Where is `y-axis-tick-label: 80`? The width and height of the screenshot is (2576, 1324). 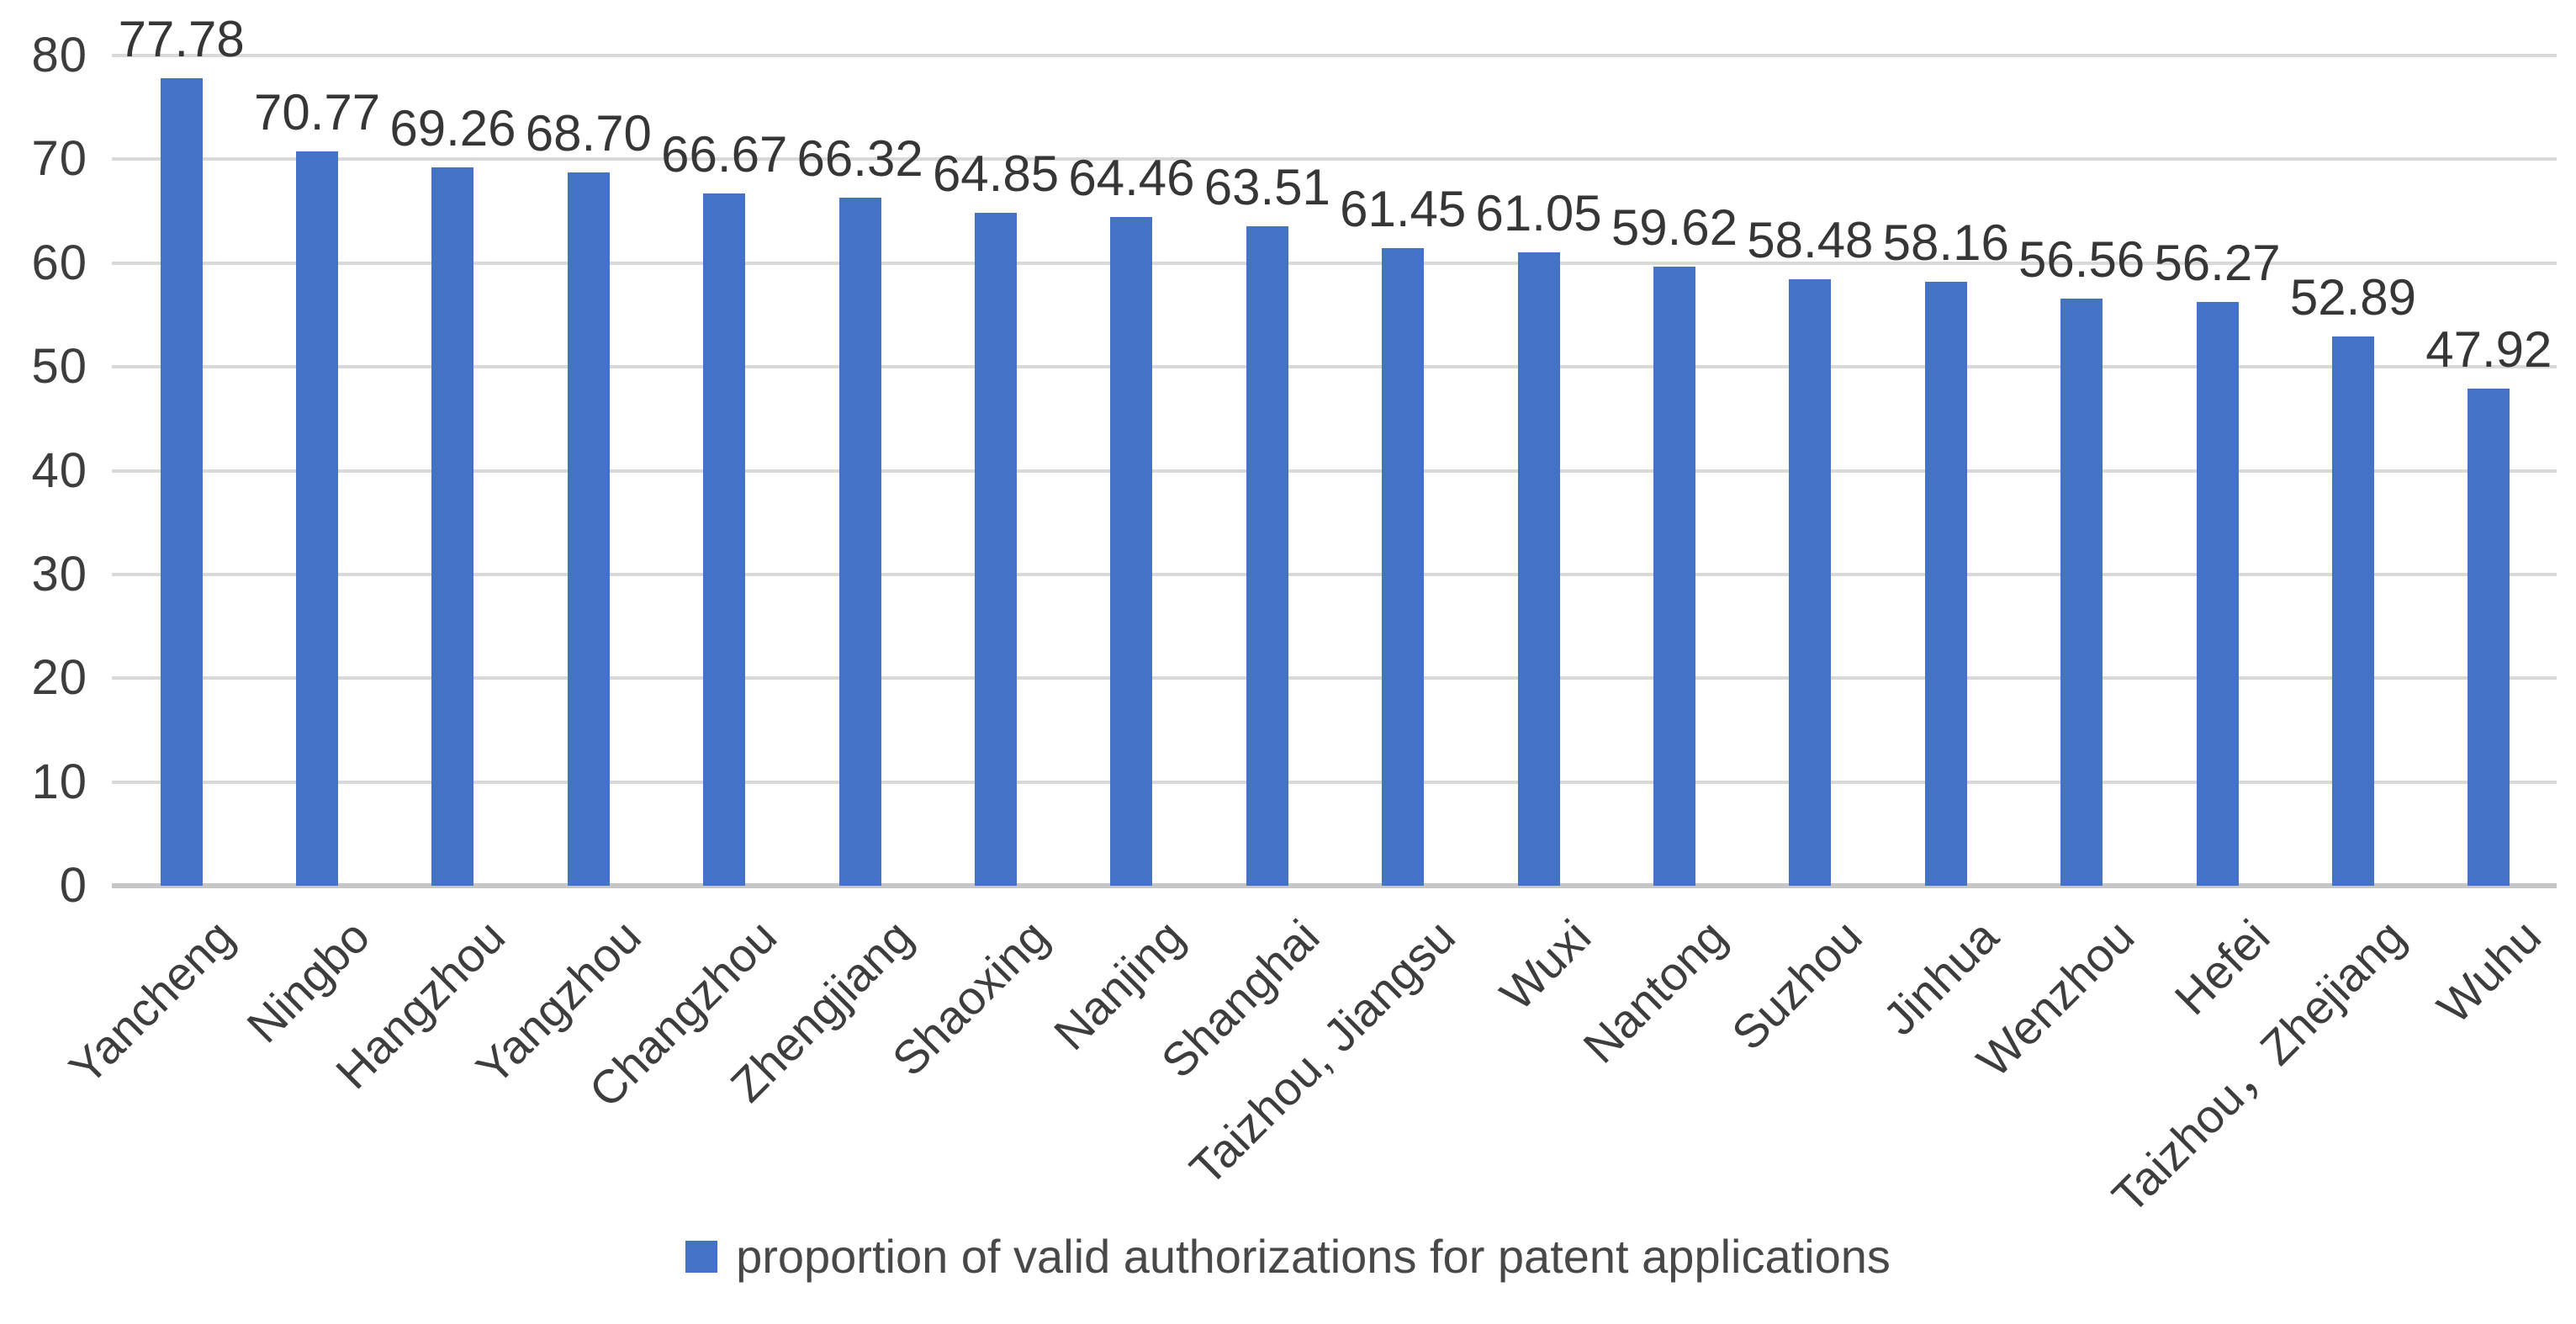 y-axis-tick-label: 80 is located at coordinates (59, 55).